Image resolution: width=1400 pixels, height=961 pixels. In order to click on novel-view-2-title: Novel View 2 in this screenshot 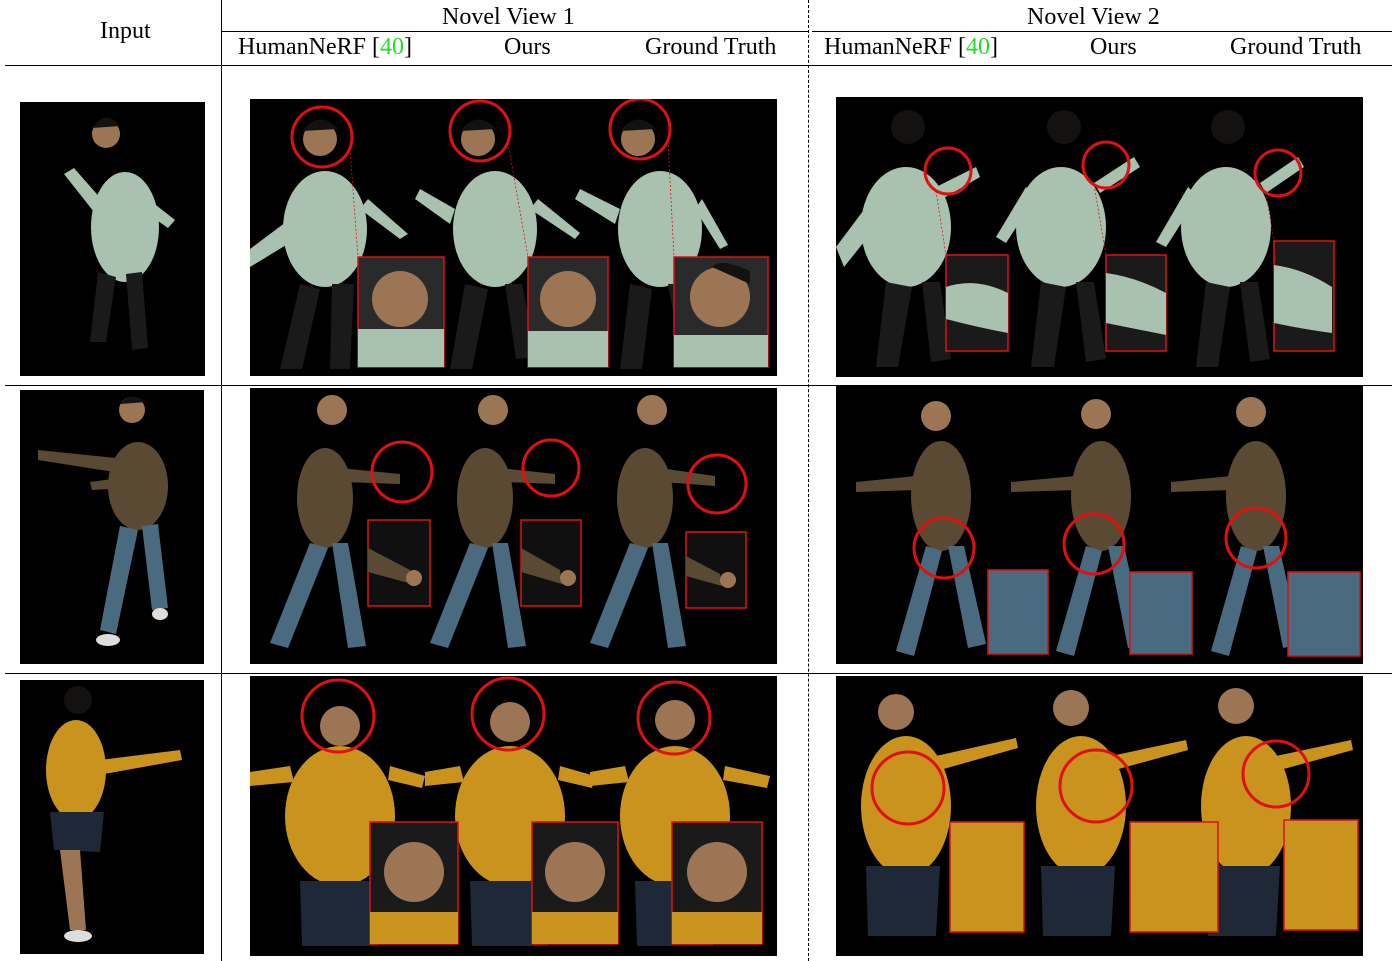, I will do `click(1093, 17)`.